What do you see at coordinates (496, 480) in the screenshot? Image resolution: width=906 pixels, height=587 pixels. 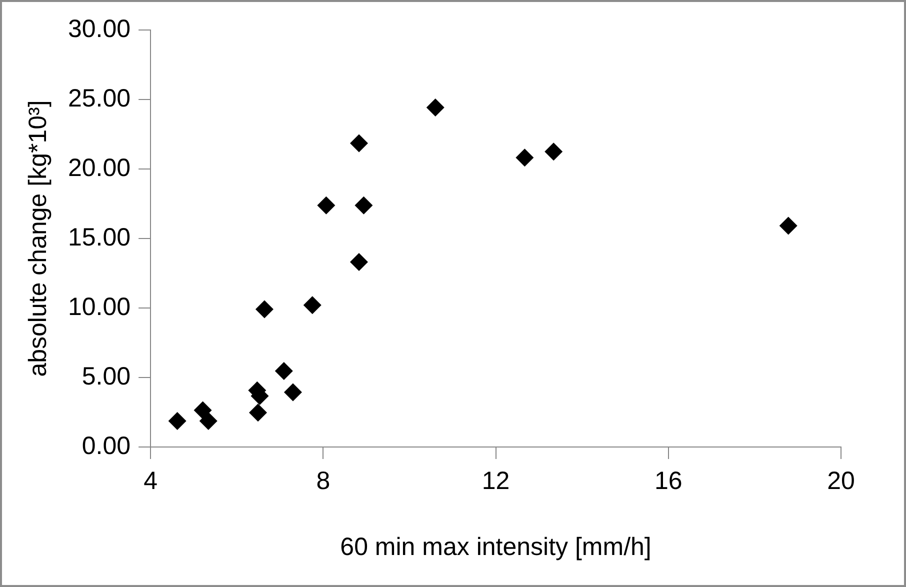 I see `x-tick-label: 12` at bounding box center [496, 480].